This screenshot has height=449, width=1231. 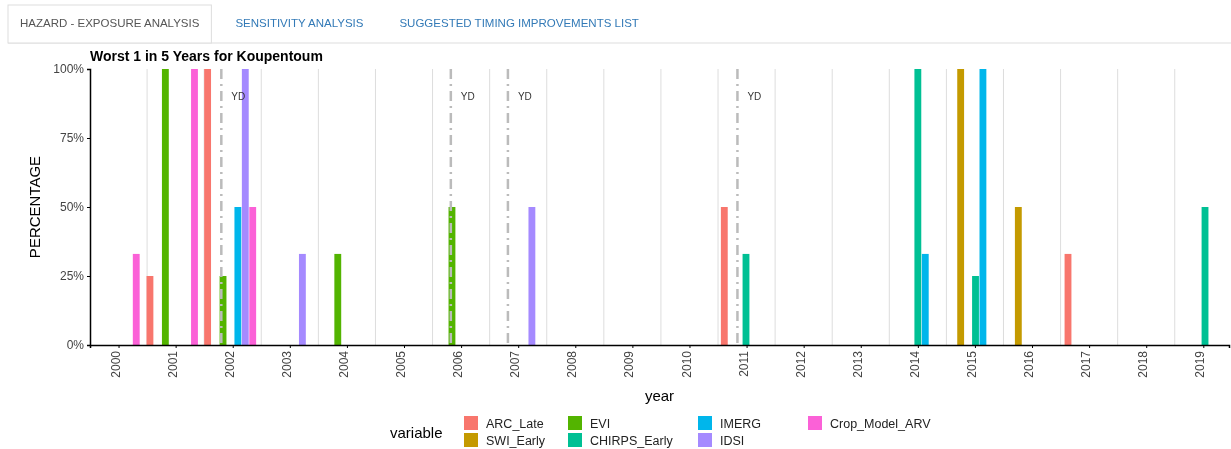 What do you see at coordinates (229, 364) in the screenshot?
I see `x-tick-label: 2002` at bounding box center [229, 364].